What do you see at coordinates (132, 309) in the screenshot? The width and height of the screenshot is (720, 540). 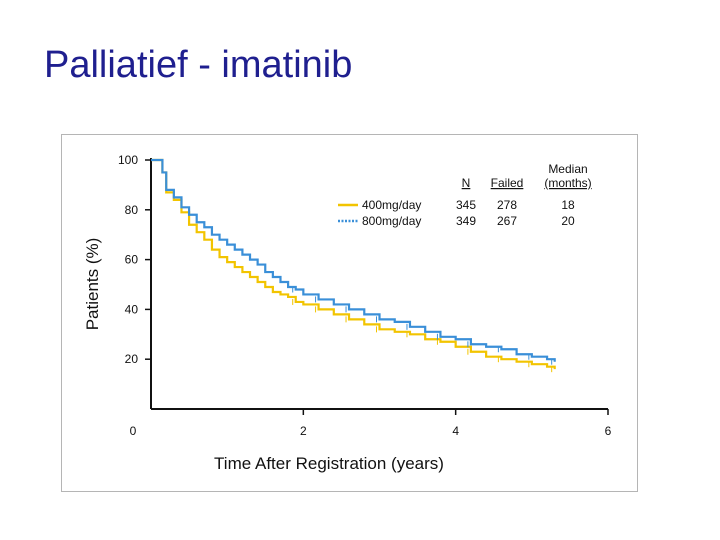 I see `y-tick-label: 40` at bounding box center [132, 309].